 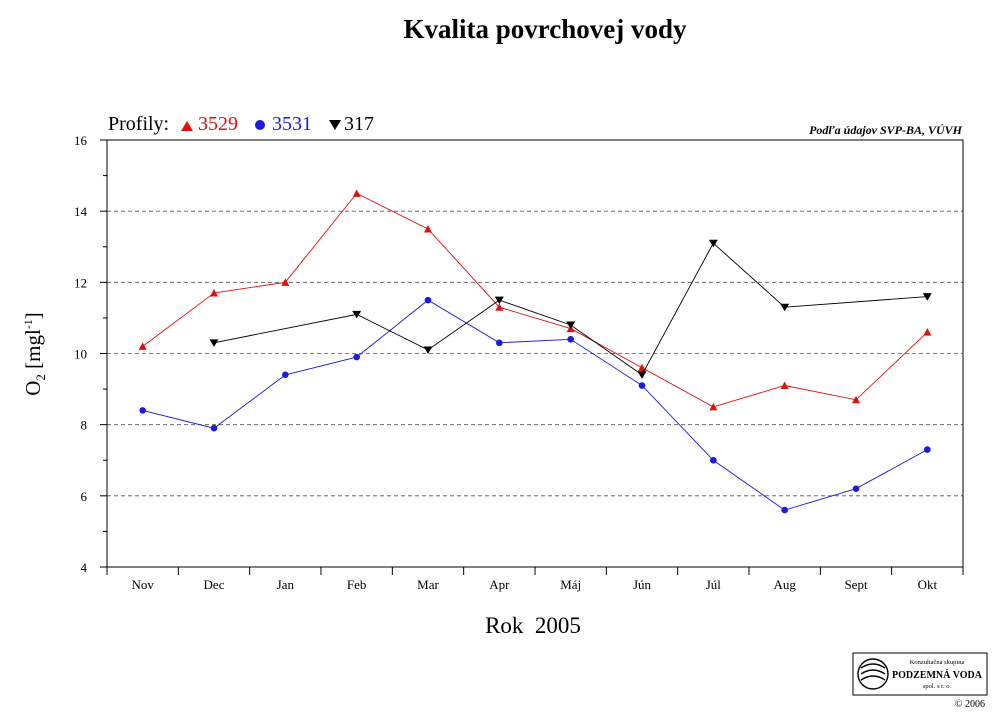 What do you see at coordinates (642, 584) in the screenshot?
I see `x-tick-label: Jún` at bounding box center [642, 584].